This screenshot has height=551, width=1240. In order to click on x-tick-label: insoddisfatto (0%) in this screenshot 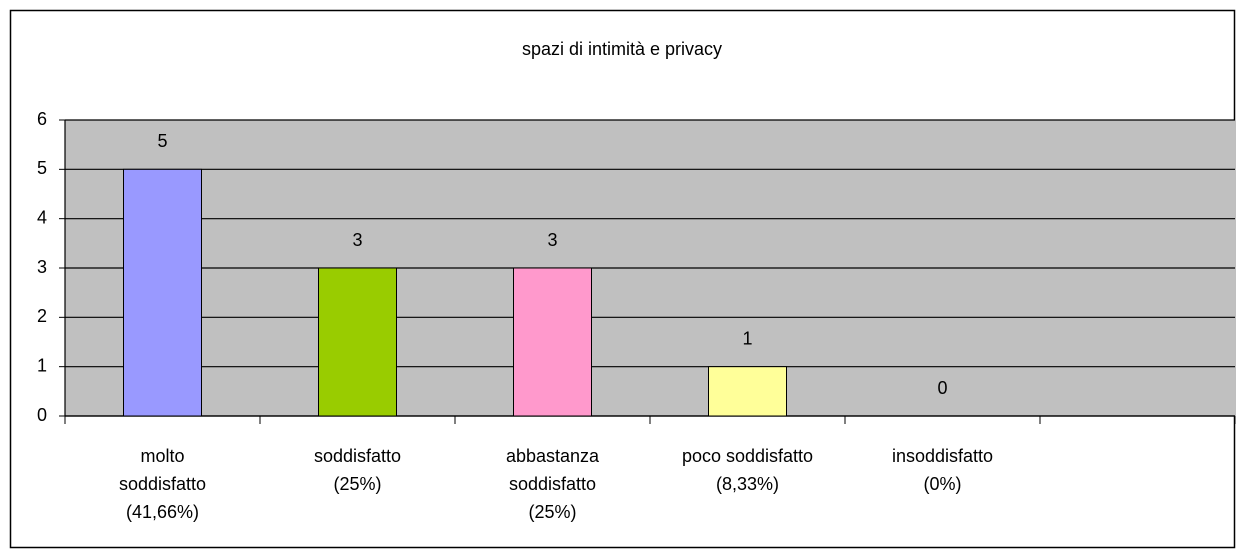, I will do `click(942, 470)`.